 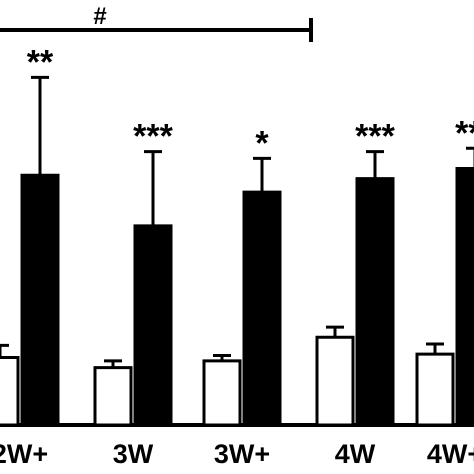 What do you see at coordinates (355, 454) in the screenshot?
I see `x-tick-label: 4W` at bounding box center [355, 454].